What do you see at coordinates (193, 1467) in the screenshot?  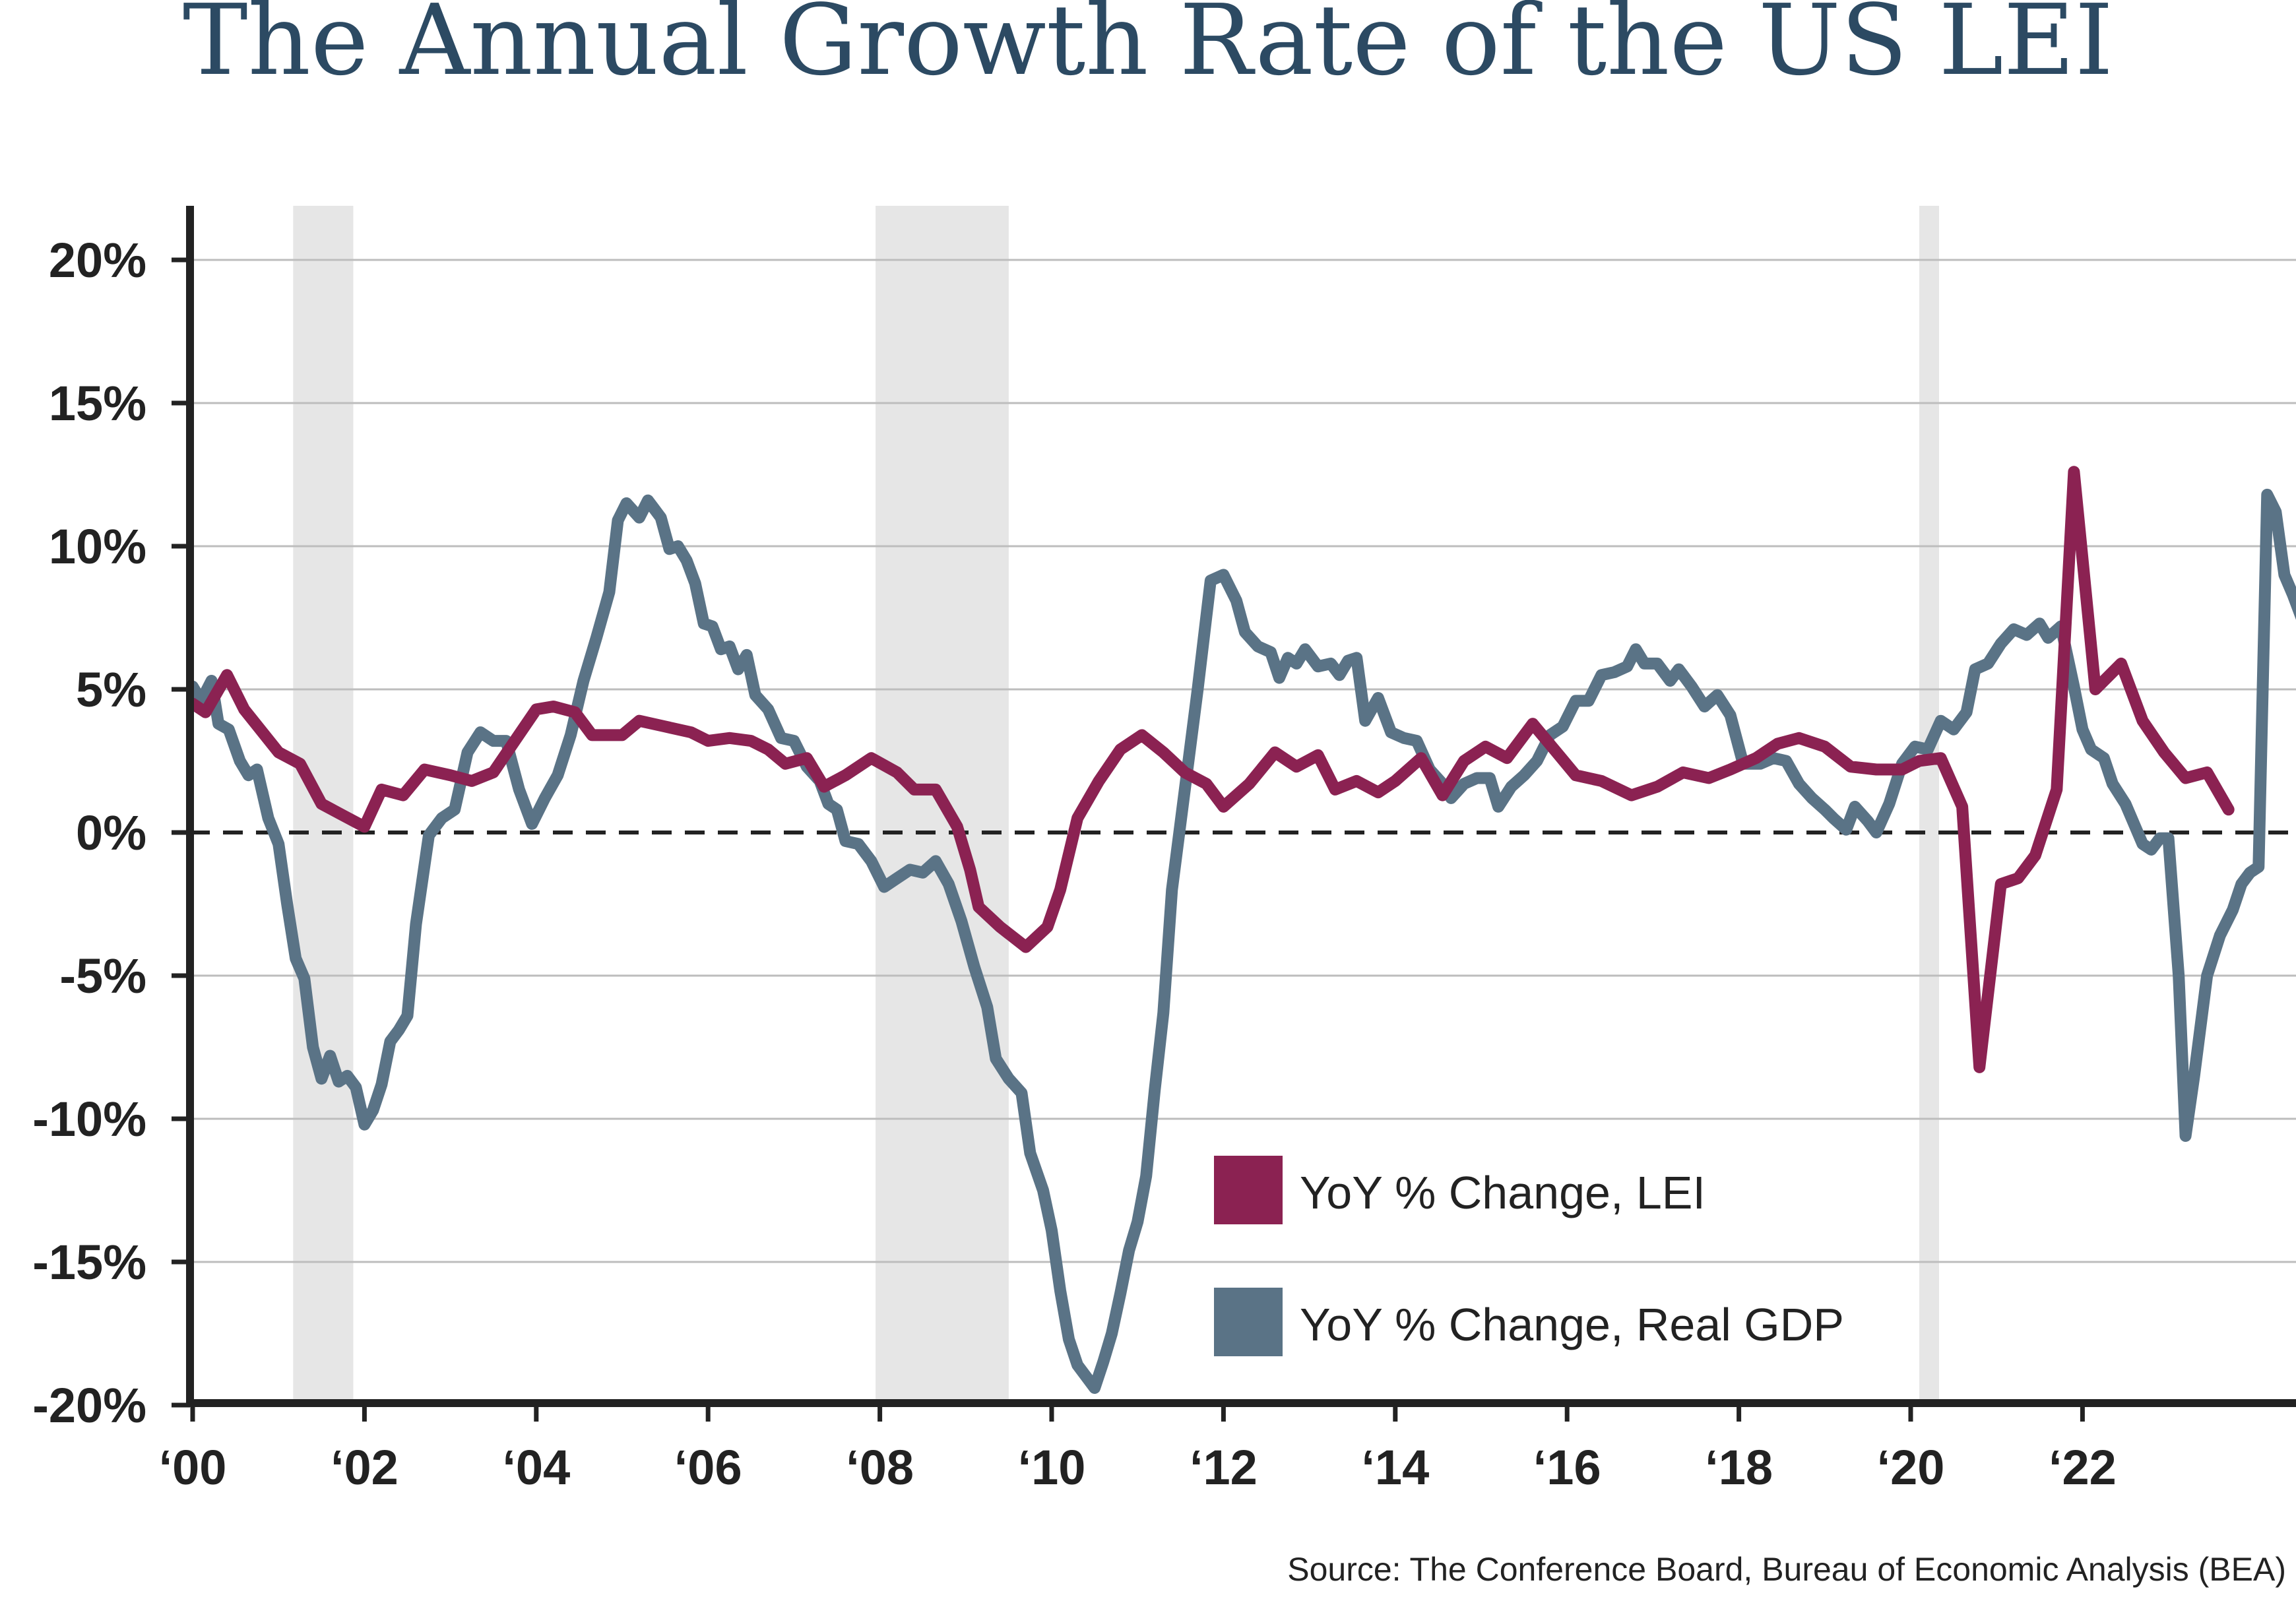 I see `x-tick-label: ‘00` at bounding box center [193, 1467].